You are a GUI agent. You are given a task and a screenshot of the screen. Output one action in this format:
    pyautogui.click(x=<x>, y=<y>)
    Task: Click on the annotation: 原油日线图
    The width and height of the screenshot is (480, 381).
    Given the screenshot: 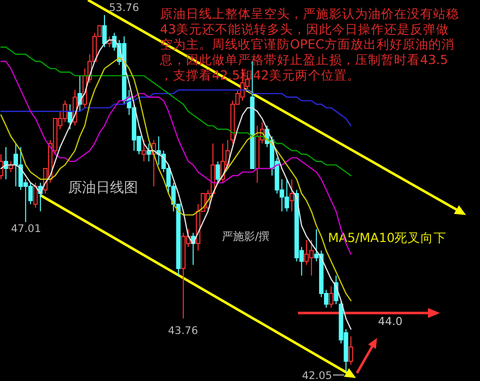 What is the action you would take?
    pyautogui.click(x=103, y=188)
    